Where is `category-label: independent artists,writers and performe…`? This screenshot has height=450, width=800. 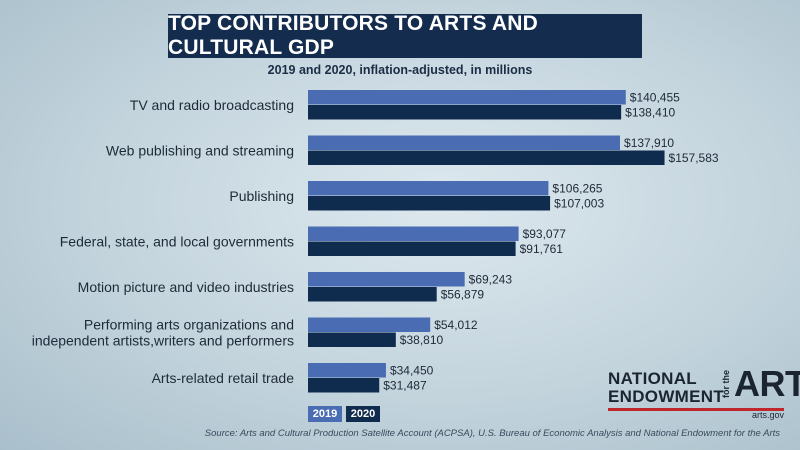 category-label: independent artists,writers and performe… is located at coordinates (163, 340).